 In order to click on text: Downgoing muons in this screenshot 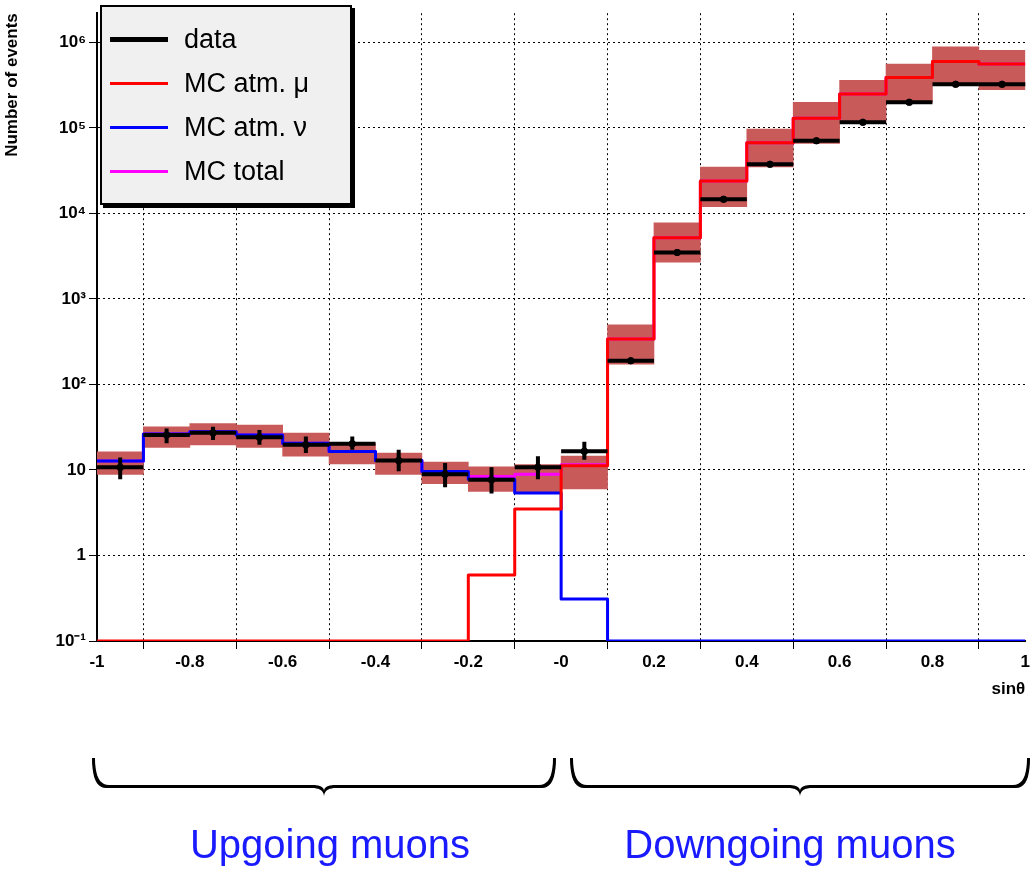, I will do `click(790, 844)`.